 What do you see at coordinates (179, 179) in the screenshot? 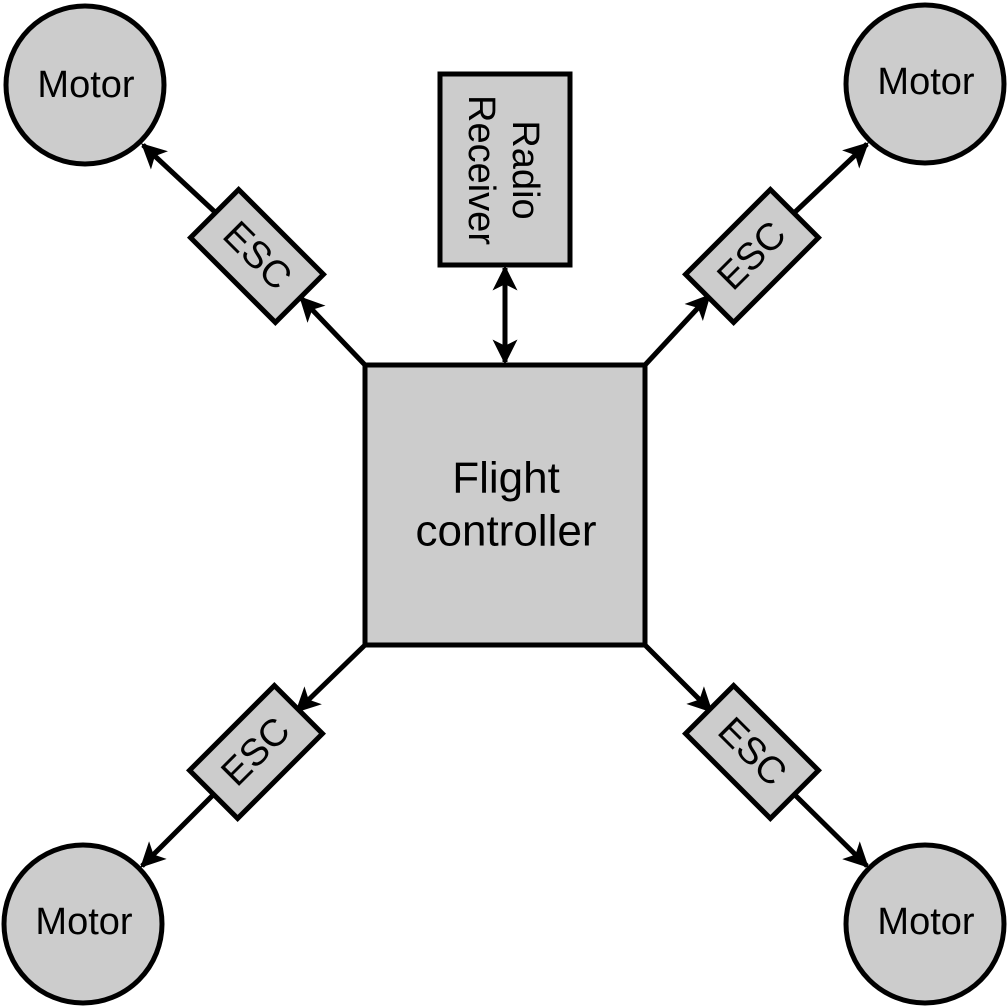
I see `edge-esc-motor-top-left` at bounding box center [179, 179].